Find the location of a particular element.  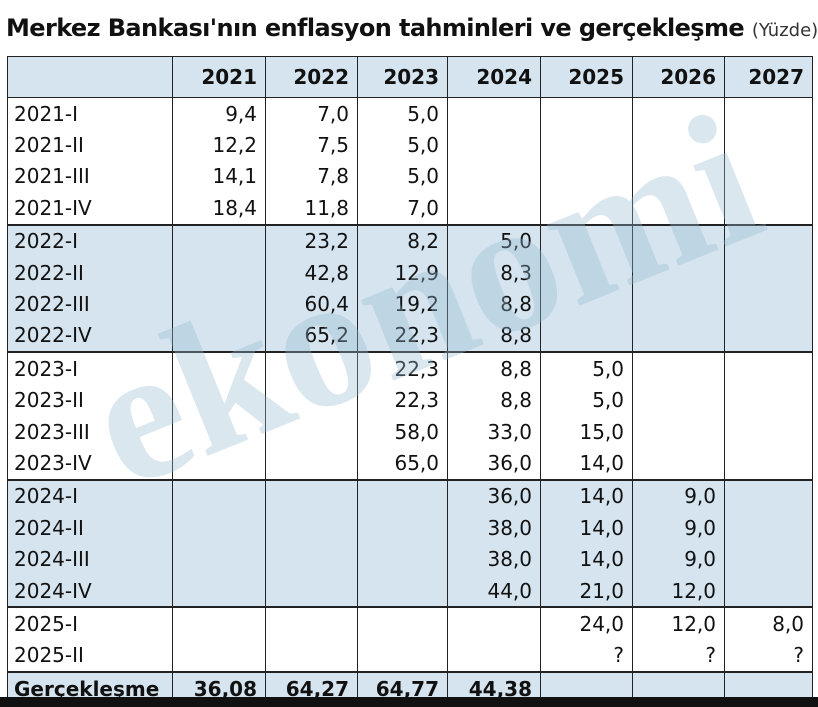

table-row: 2023-III 58,0 33,0 15,0 is located at coordinates (410, 431).